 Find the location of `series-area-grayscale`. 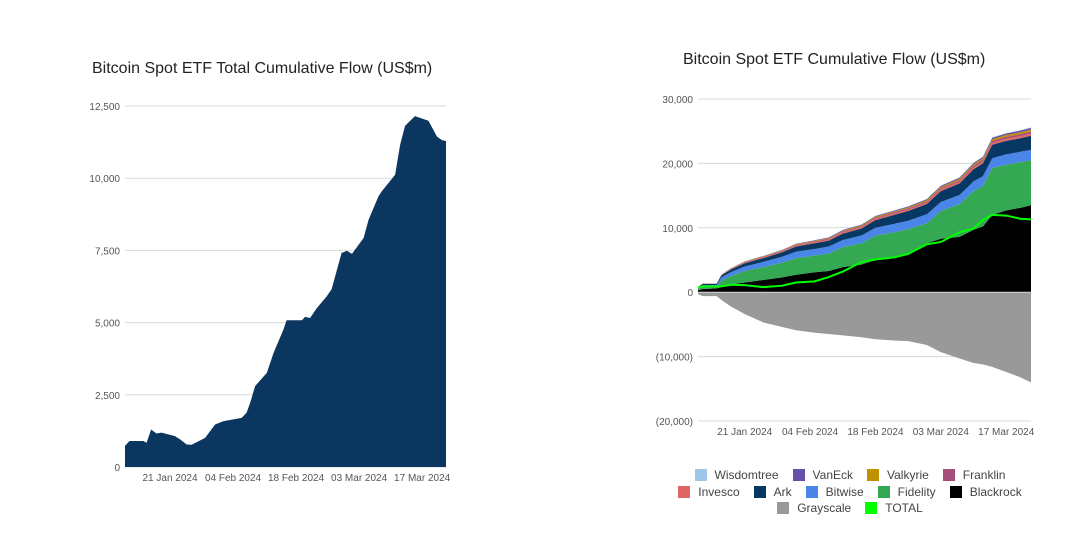

series-area-grayscale is located at coordinates (864, 337).